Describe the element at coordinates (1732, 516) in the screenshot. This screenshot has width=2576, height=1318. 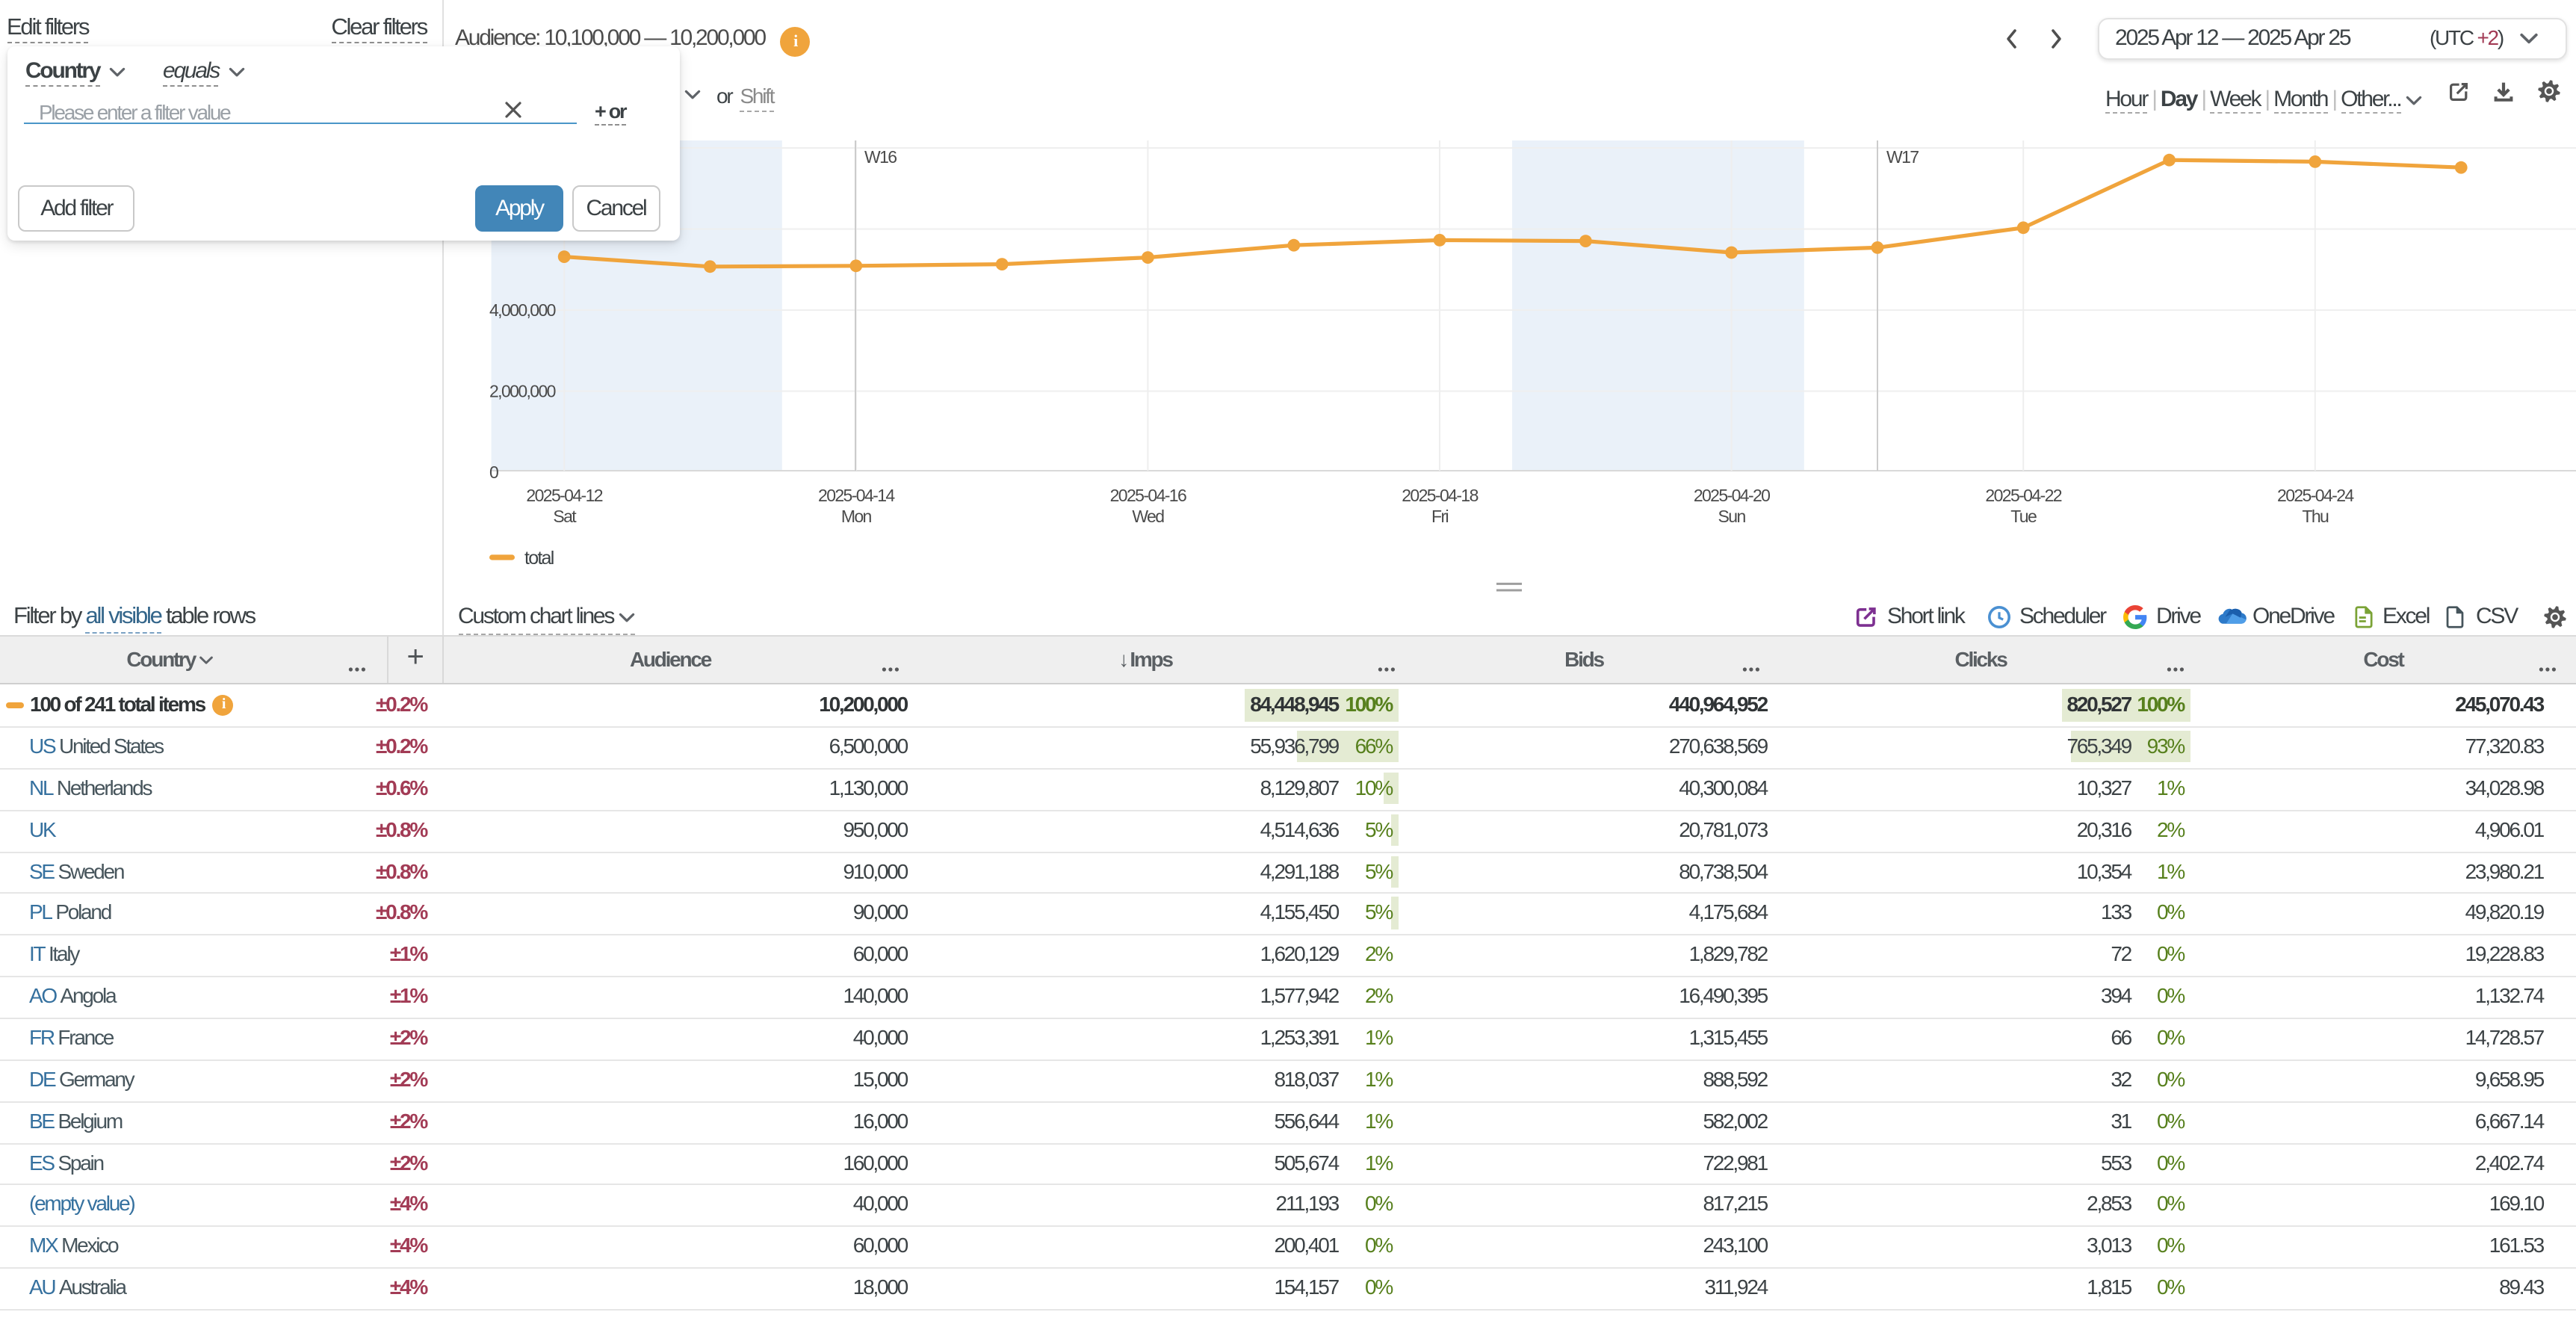
I see `svg-text: Sun` at that location.